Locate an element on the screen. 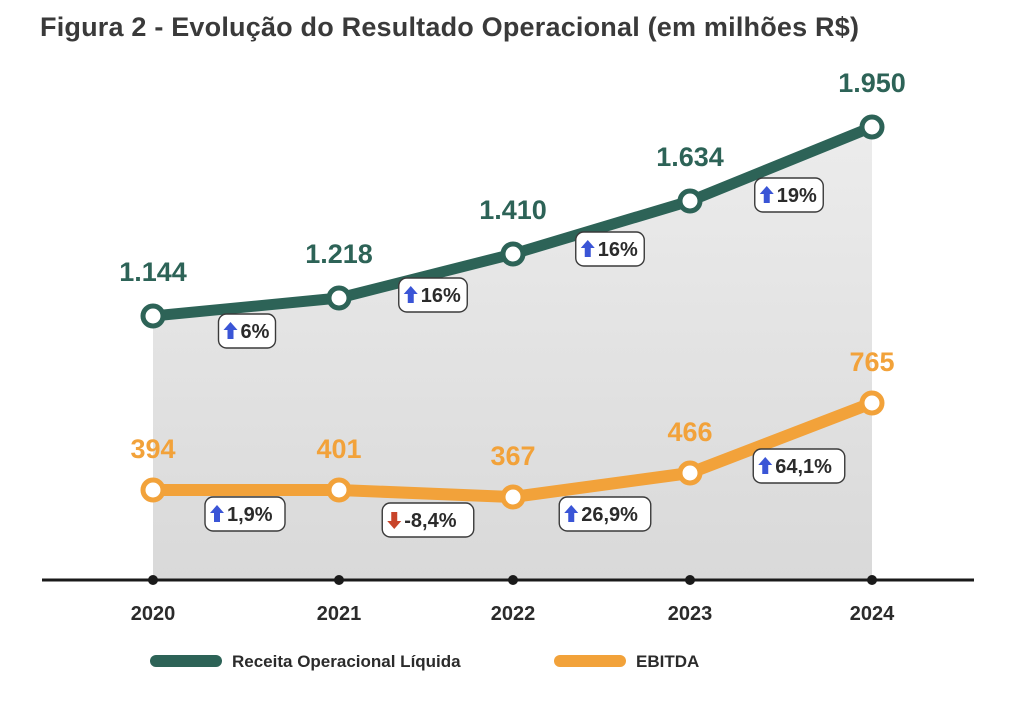 The width and height of the screenshot is (1024, 719). receita-value-label-2020: 1.144 is located at coordinates (153, 272).